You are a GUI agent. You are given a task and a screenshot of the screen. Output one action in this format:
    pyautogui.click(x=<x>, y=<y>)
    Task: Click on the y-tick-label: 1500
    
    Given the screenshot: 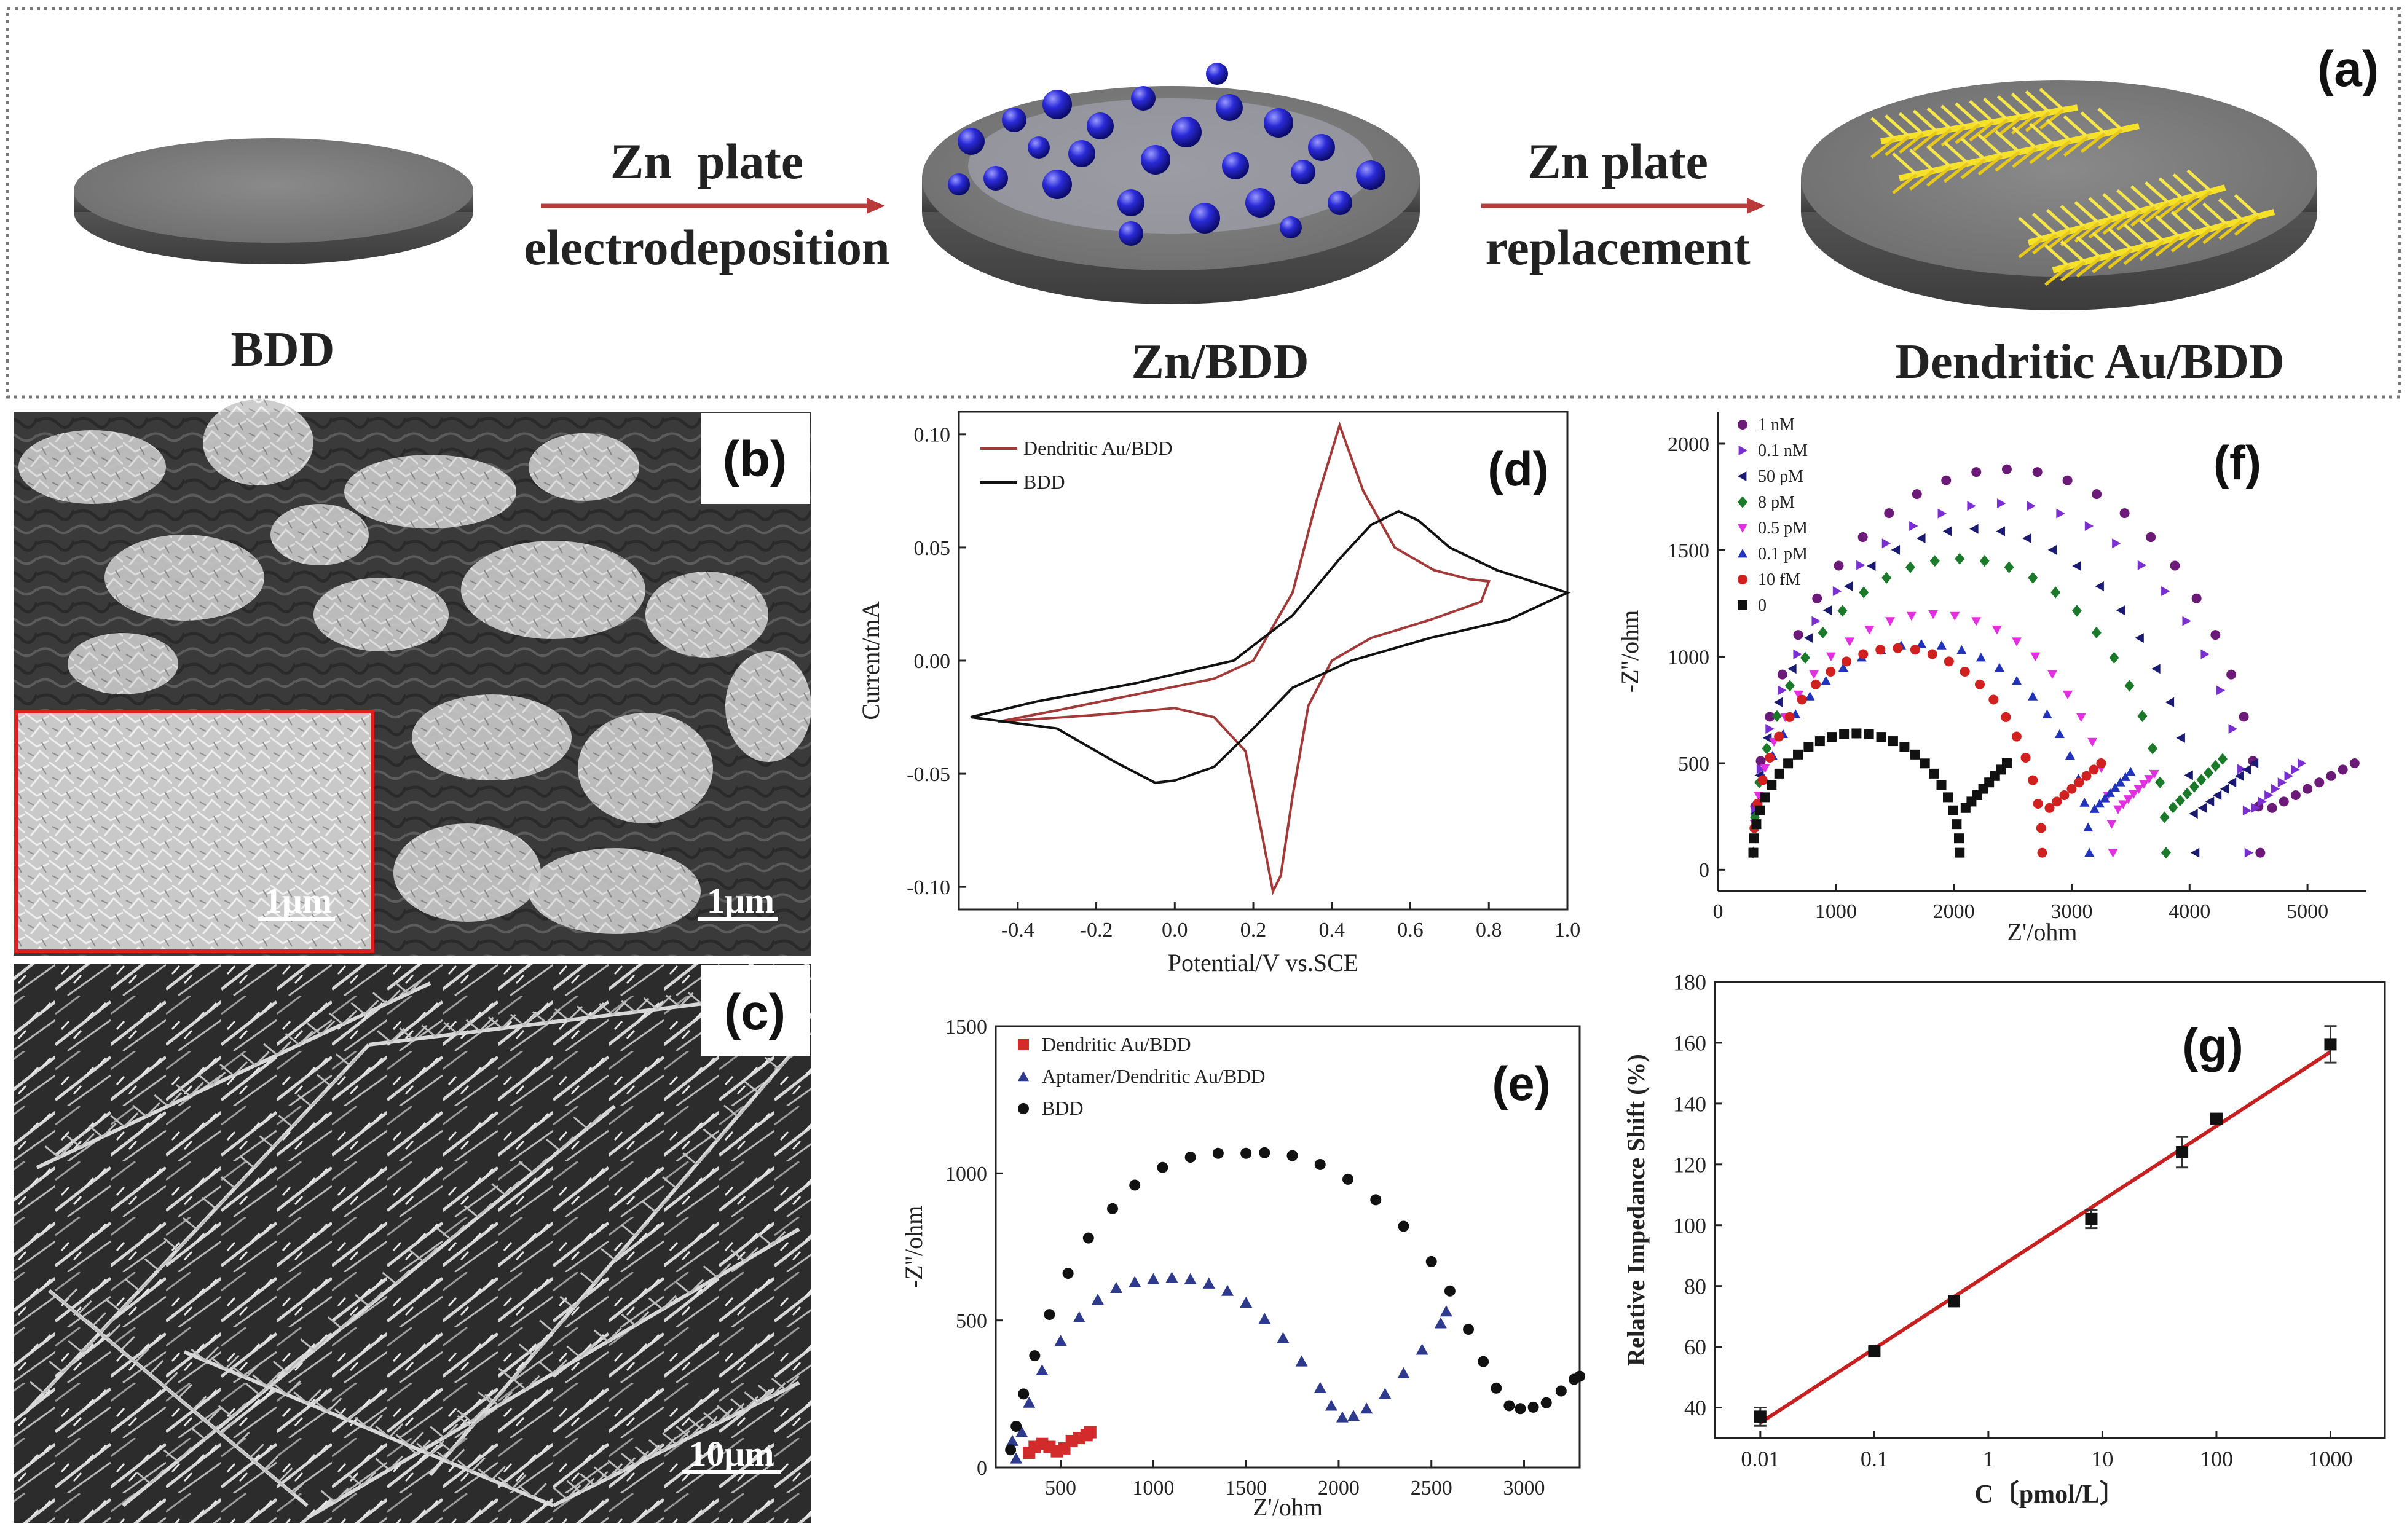 What is the action you would take?
    pyautogui.click(x=966, y=1027)
    